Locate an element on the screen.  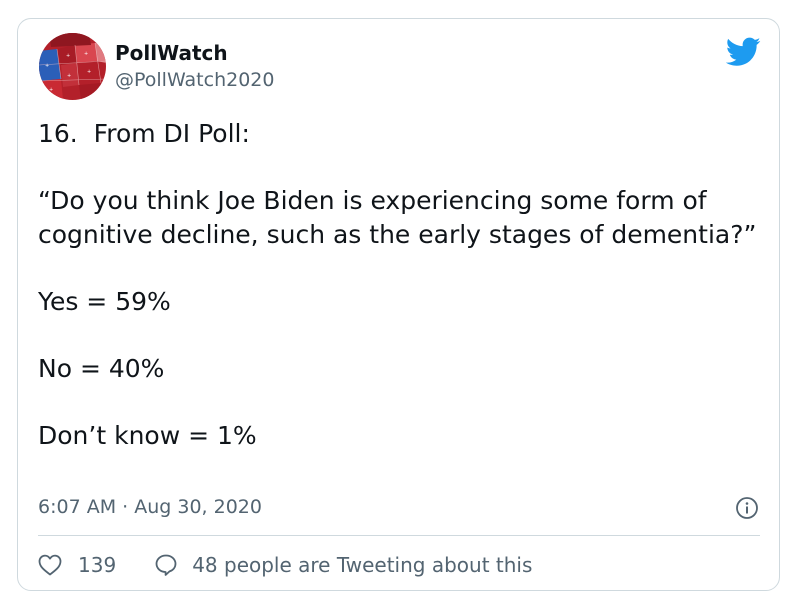
like-count: 139 is located at coordinates (97, 565).